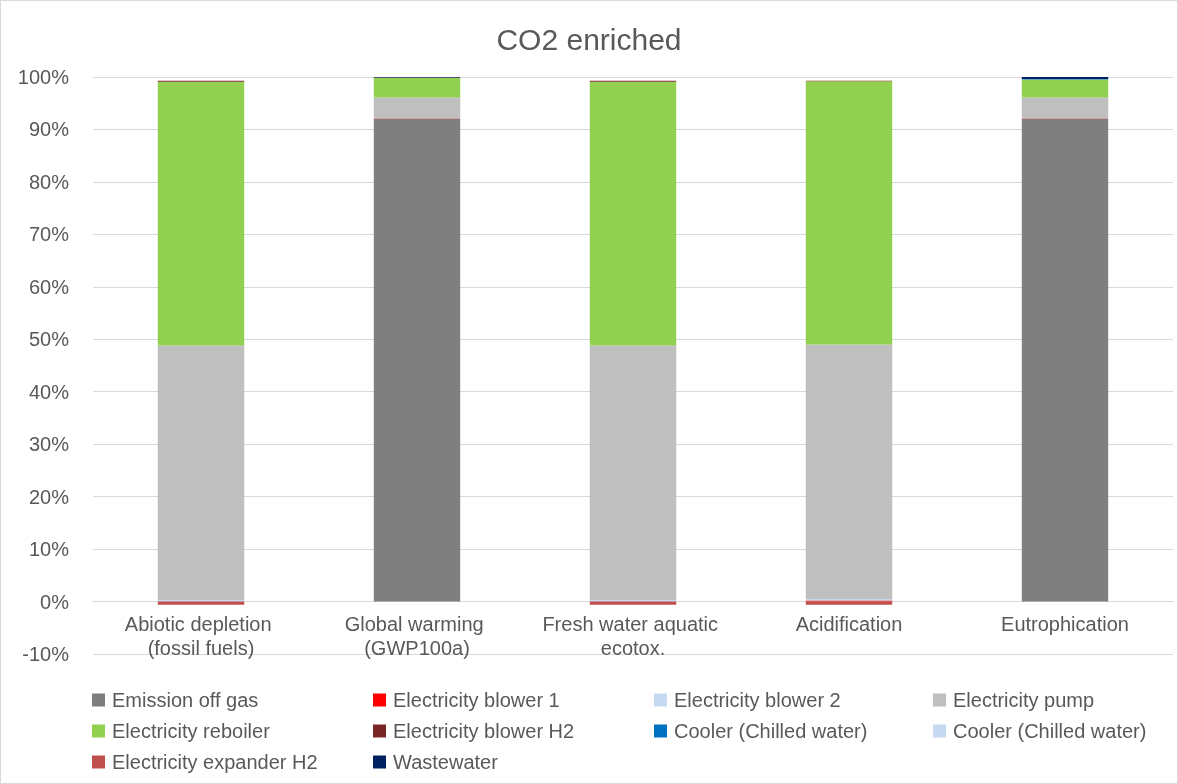 Image resolution: width=1178 pixels, height=784 pixels. I want to click on x-tick-label: Eutrophication, so click(1065, 623).